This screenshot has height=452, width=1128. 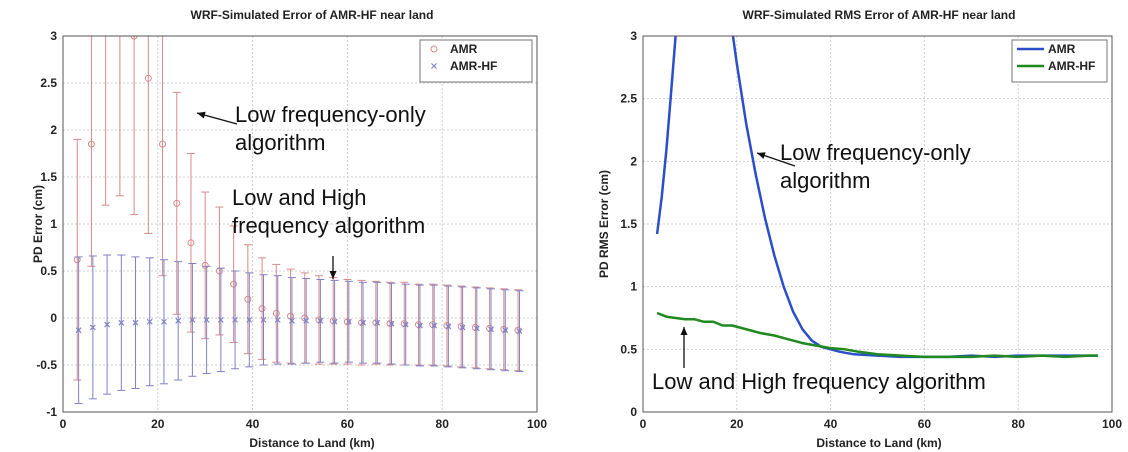 I want to click on y-tick-label: 1, so click(x=53, y=224).